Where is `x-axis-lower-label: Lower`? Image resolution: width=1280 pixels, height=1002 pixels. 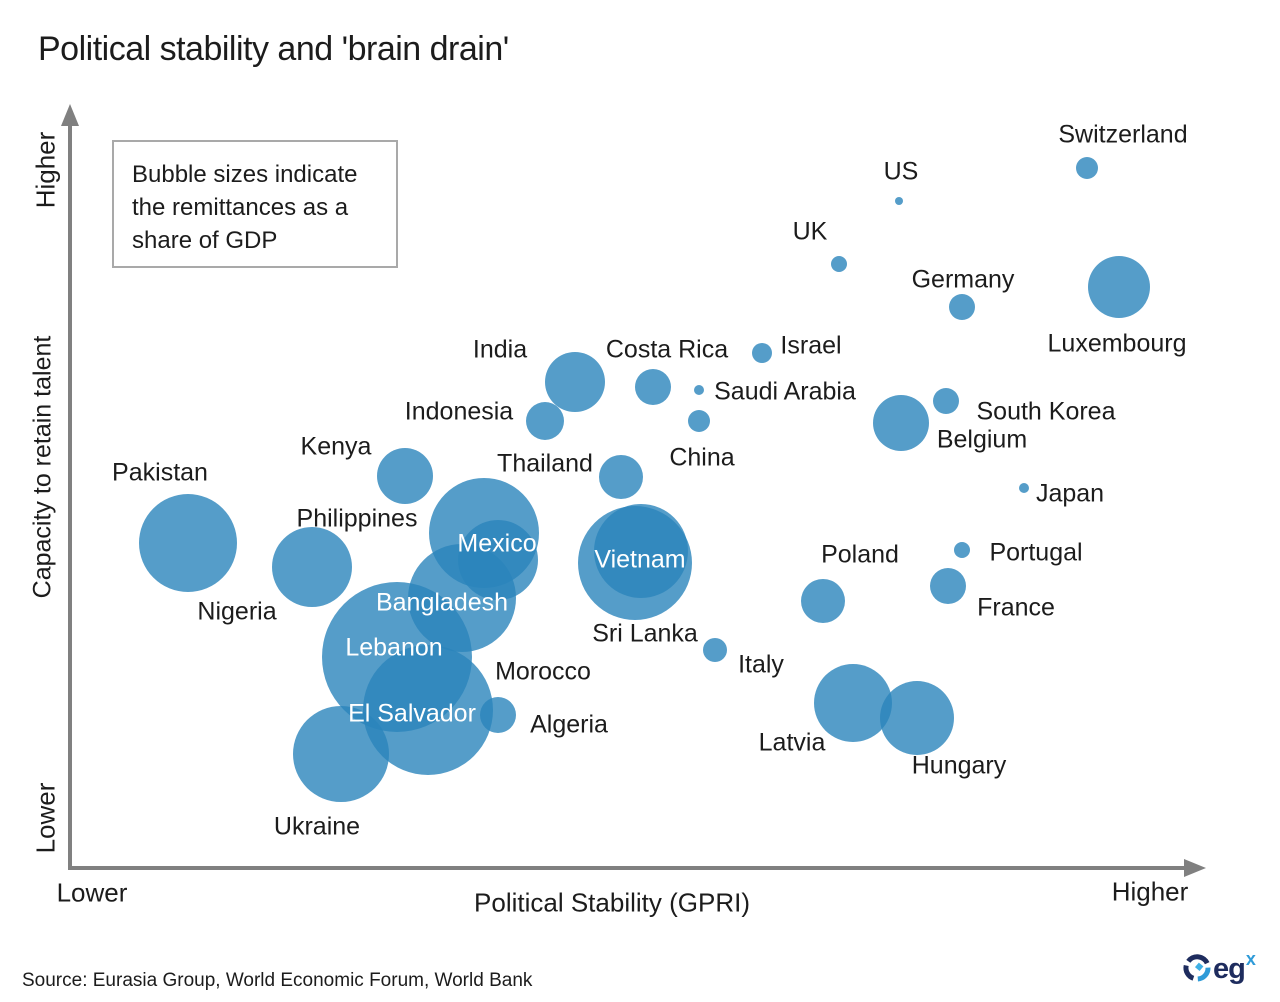 x-axis-lower-label: Lower is located at coordinates (92, 892).